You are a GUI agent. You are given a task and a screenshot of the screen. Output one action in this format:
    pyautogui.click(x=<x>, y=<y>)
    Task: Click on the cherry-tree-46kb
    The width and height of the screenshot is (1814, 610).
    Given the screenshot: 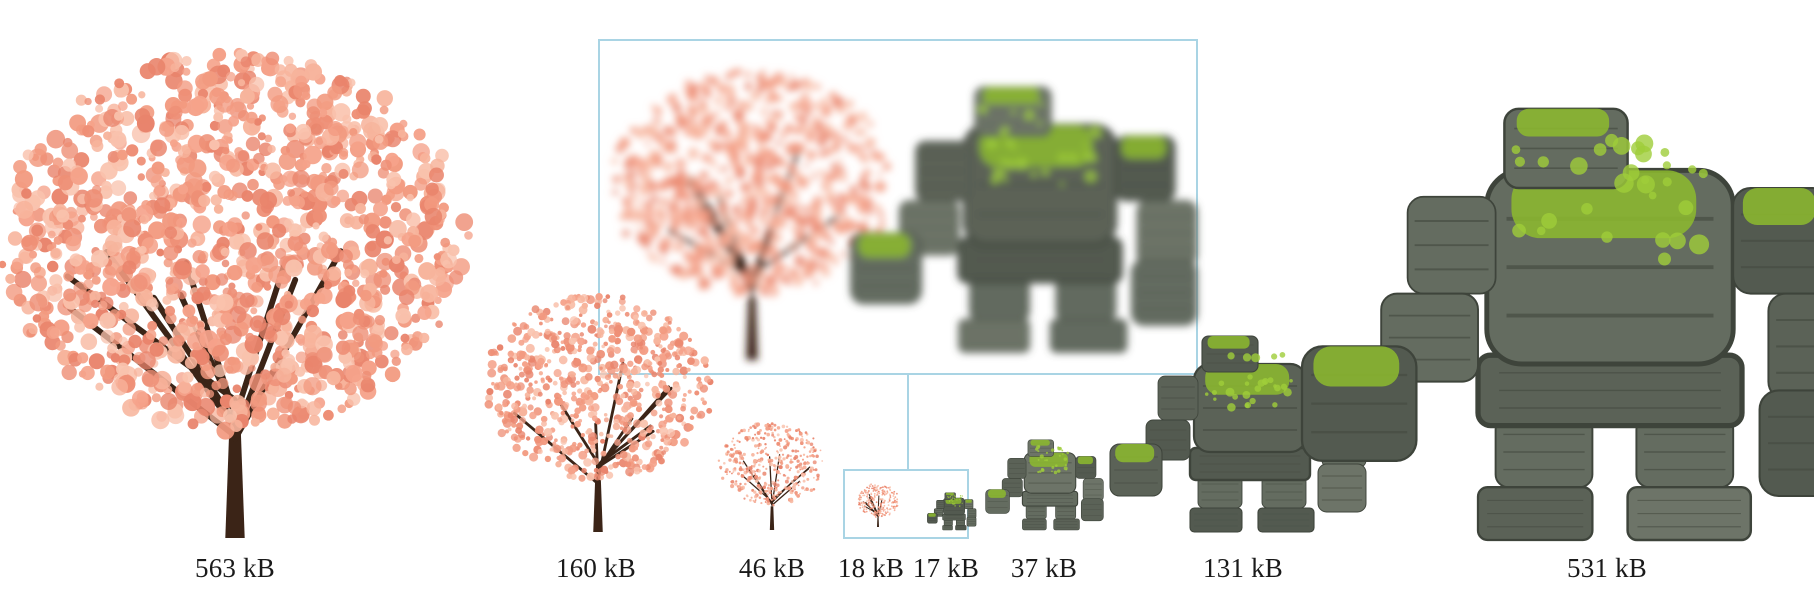 What is the action you would take?
    pyautogui.click(x=770, y=476)
    